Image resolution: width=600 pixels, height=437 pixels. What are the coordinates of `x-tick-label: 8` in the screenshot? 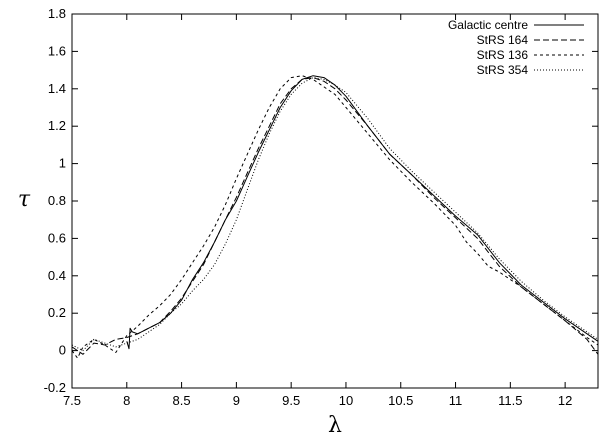 It's located at (126, 400).